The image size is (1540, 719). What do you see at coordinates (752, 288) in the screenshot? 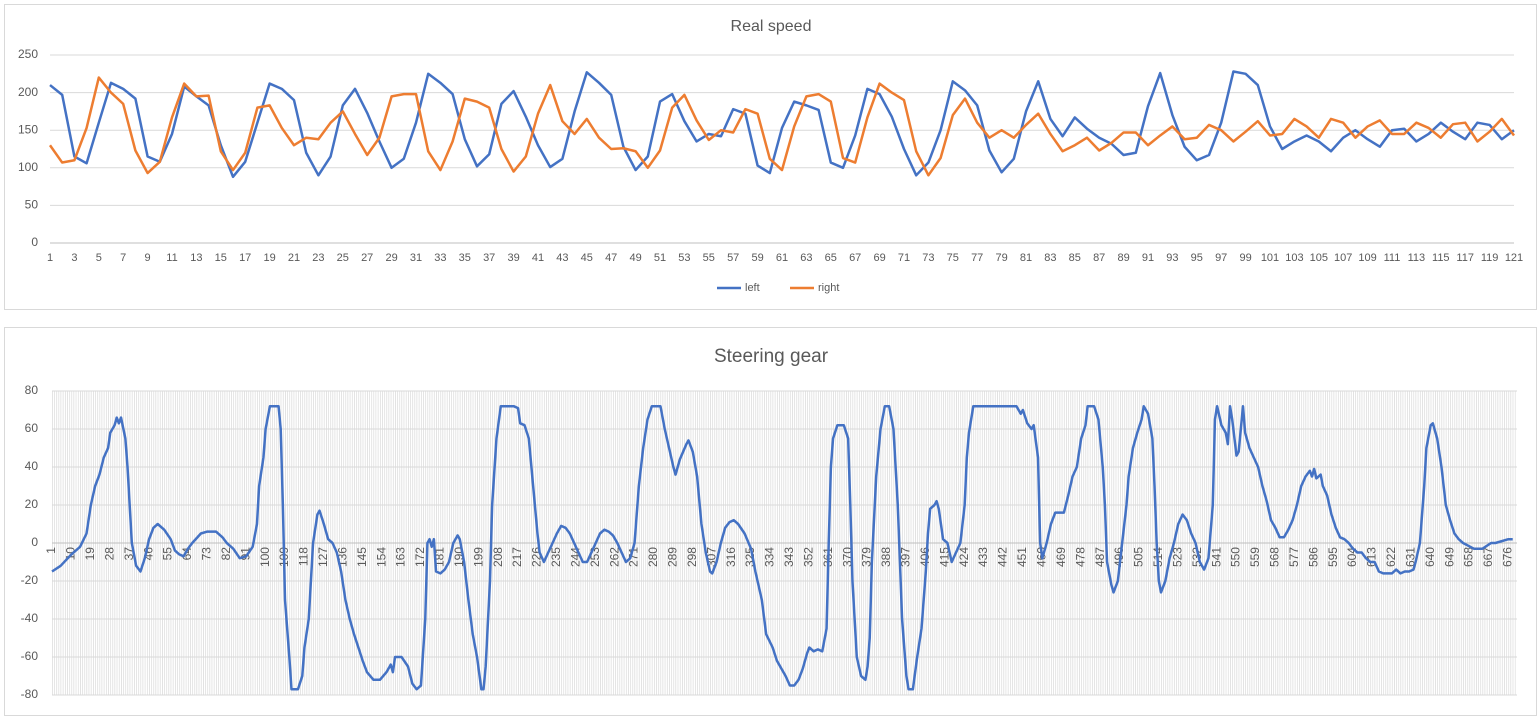
I see `legend-label: left` at bounding box center [752, 288].